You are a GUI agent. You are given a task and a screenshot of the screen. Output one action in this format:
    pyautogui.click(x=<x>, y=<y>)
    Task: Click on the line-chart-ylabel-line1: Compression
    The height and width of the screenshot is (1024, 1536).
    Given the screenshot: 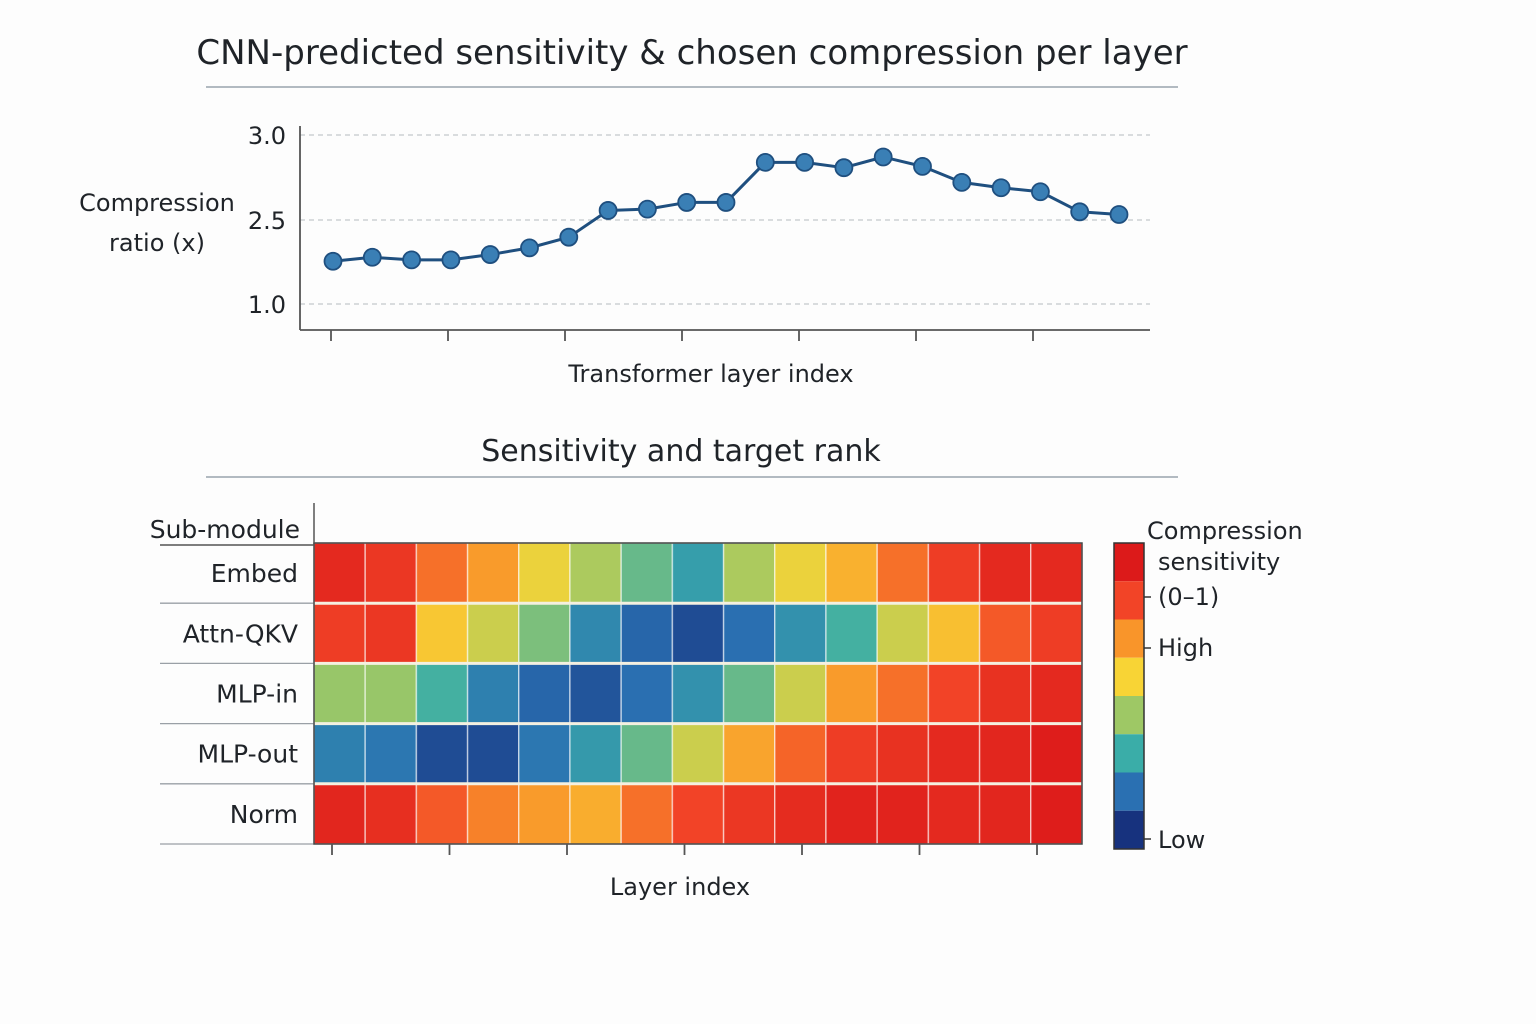 What is the action you would take?
    pyautogui.click(x=157, y=203)
    